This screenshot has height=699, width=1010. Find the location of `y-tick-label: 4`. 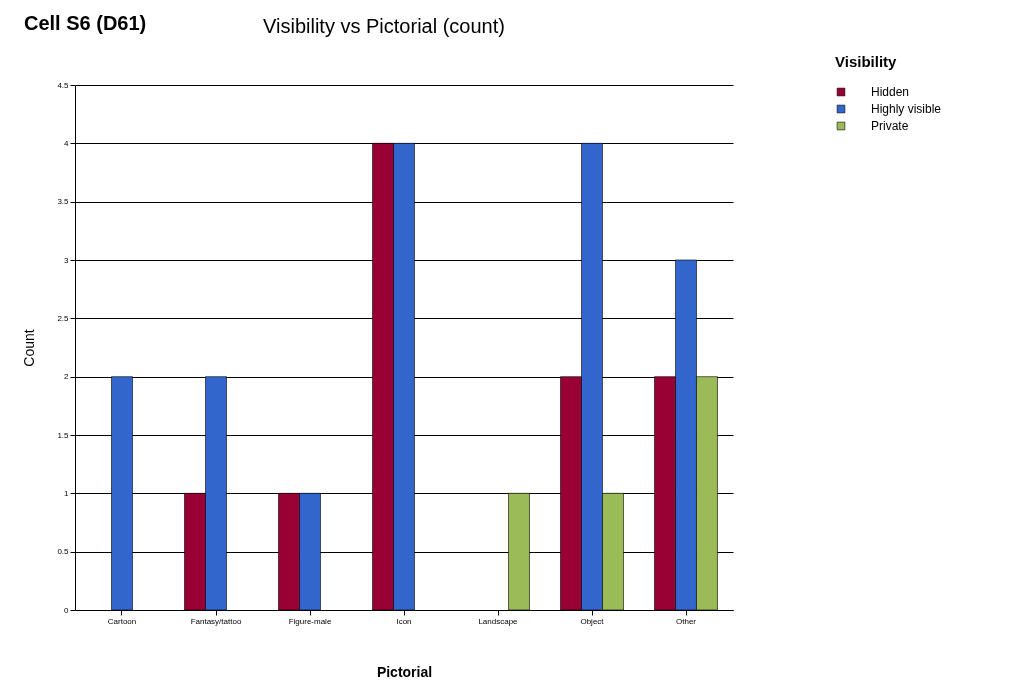

y-tick-label: 4 is located at coordinates (67, 143).